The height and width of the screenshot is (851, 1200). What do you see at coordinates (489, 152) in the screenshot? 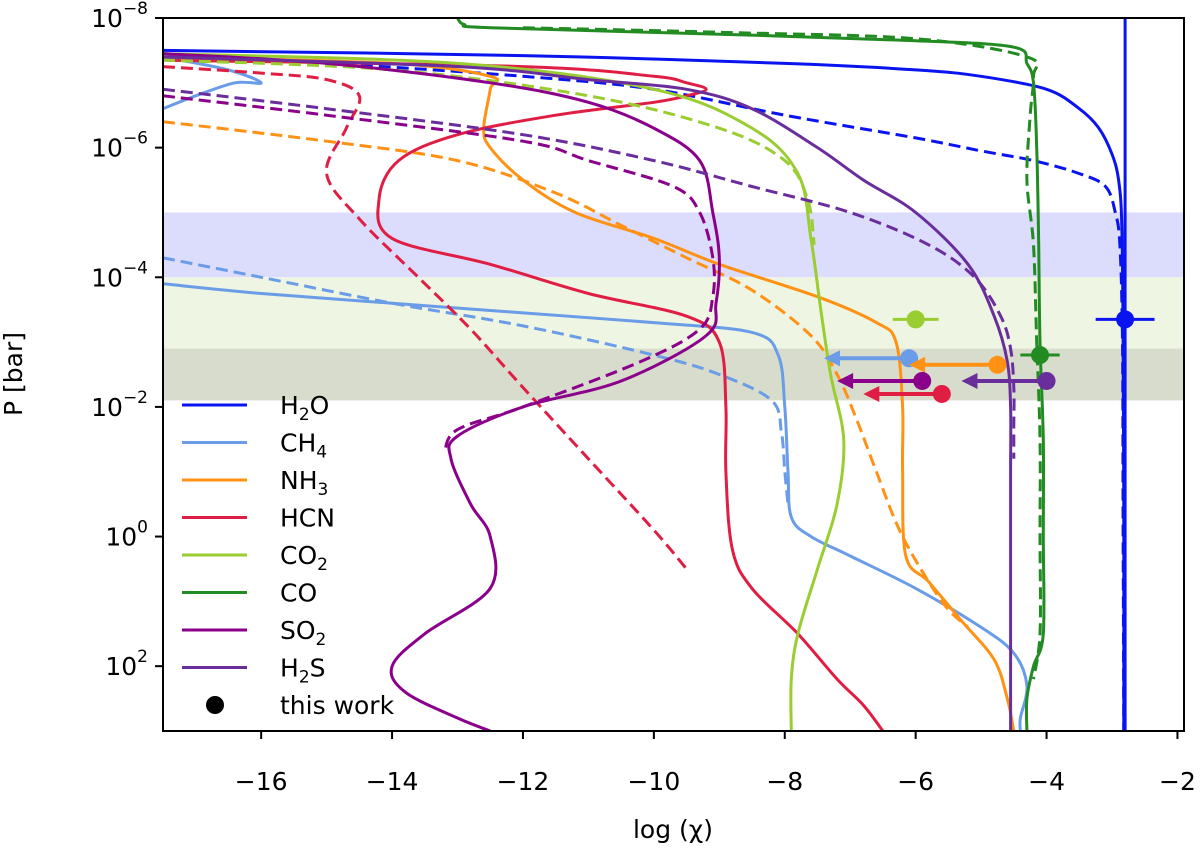
I see `line-co2-dashed` at bounding box center [489, 152].